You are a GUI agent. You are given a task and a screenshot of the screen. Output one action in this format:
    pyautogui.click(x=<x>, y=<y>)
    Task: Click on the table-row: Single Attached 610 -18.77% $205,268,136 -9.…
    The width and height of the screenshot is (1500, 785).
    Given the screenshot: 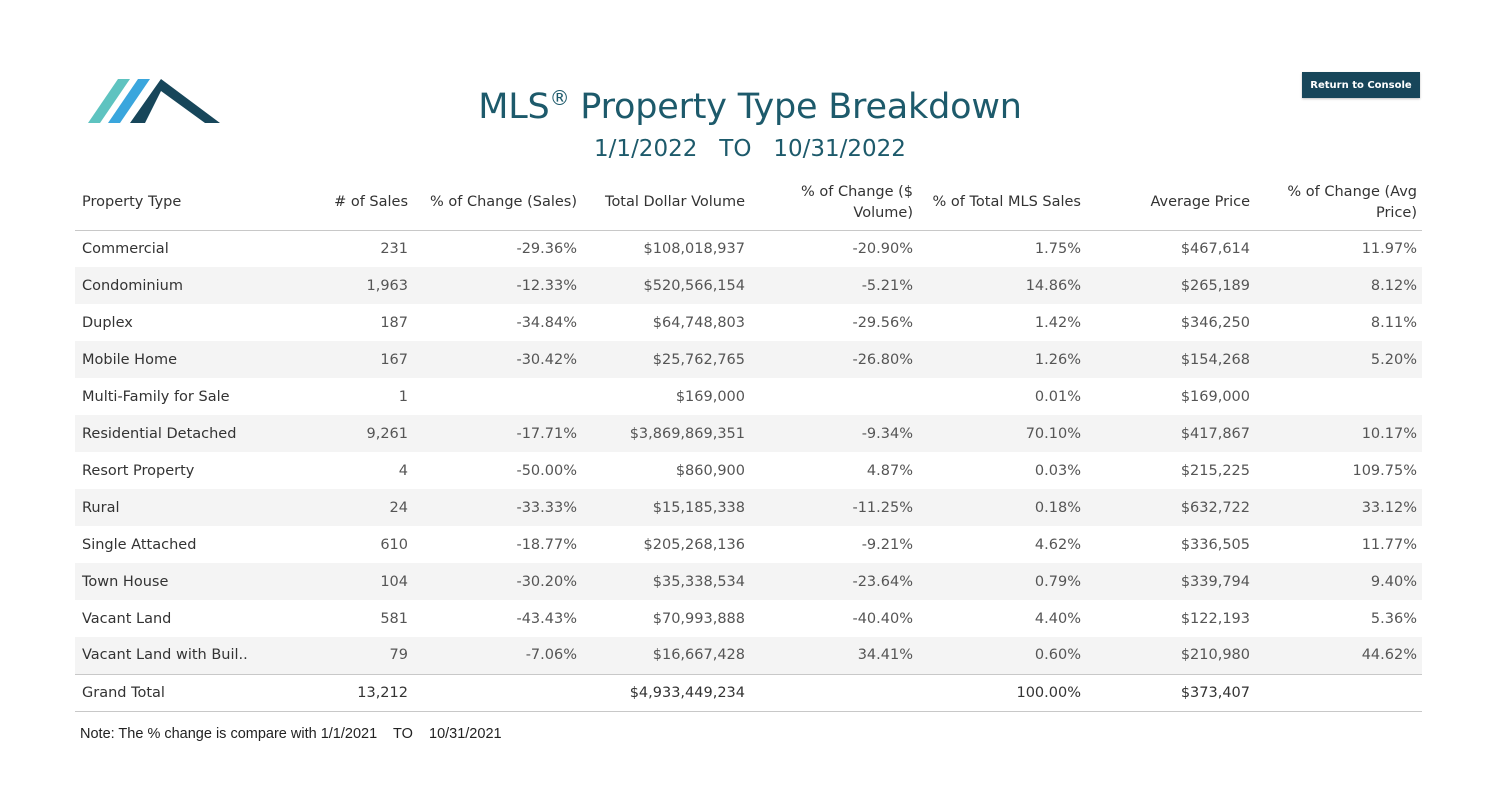 What is the action you would take?
    pyautogui.click(x=748, y=544)
    